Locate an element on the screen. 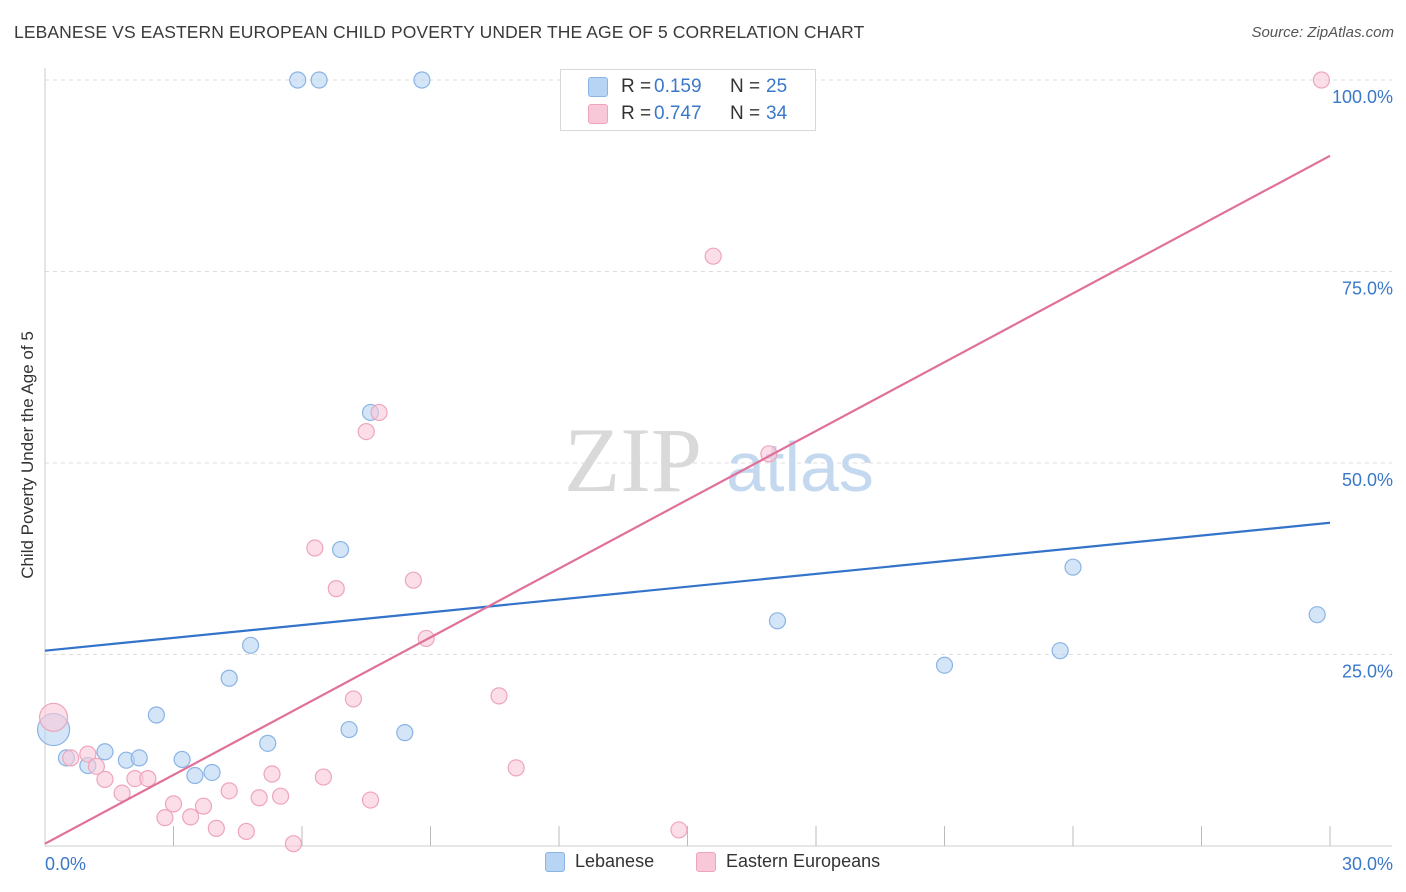  stats-legend: R = 0.159 N = 25 R = 0.747 N = 34 is located at coordinates (688, 100).